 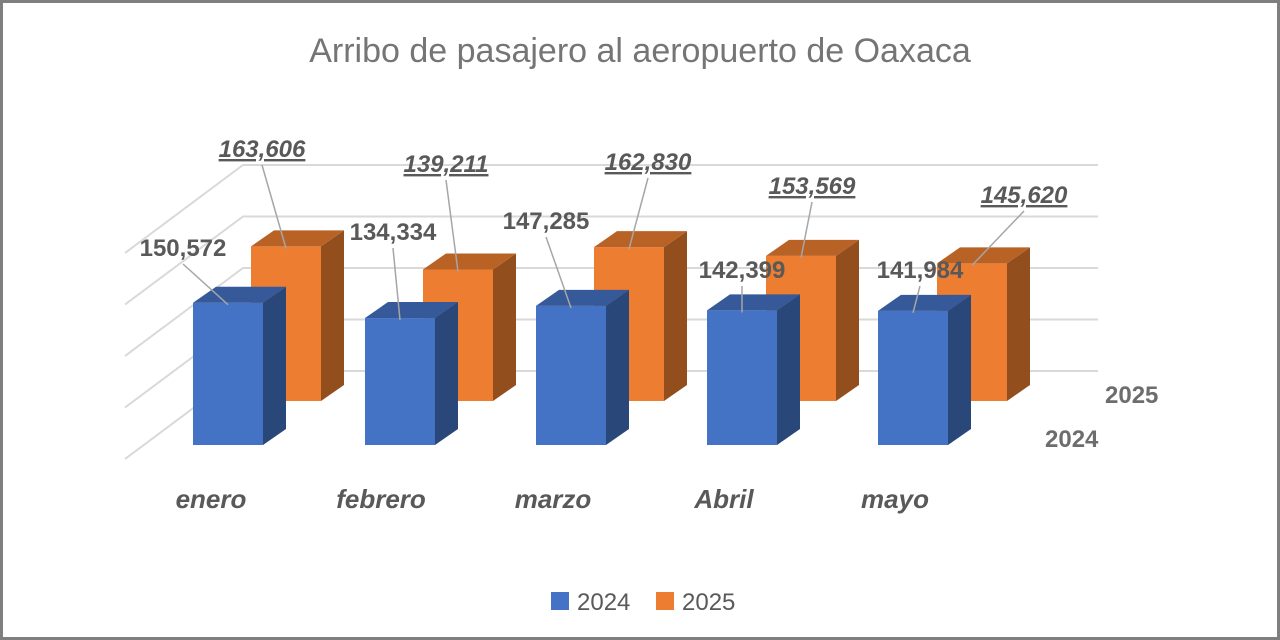 What do you see at coordinates (920, 270) in the screenshot?
I see `data-label-2024: 141,984` at bounding box center [920, 270].